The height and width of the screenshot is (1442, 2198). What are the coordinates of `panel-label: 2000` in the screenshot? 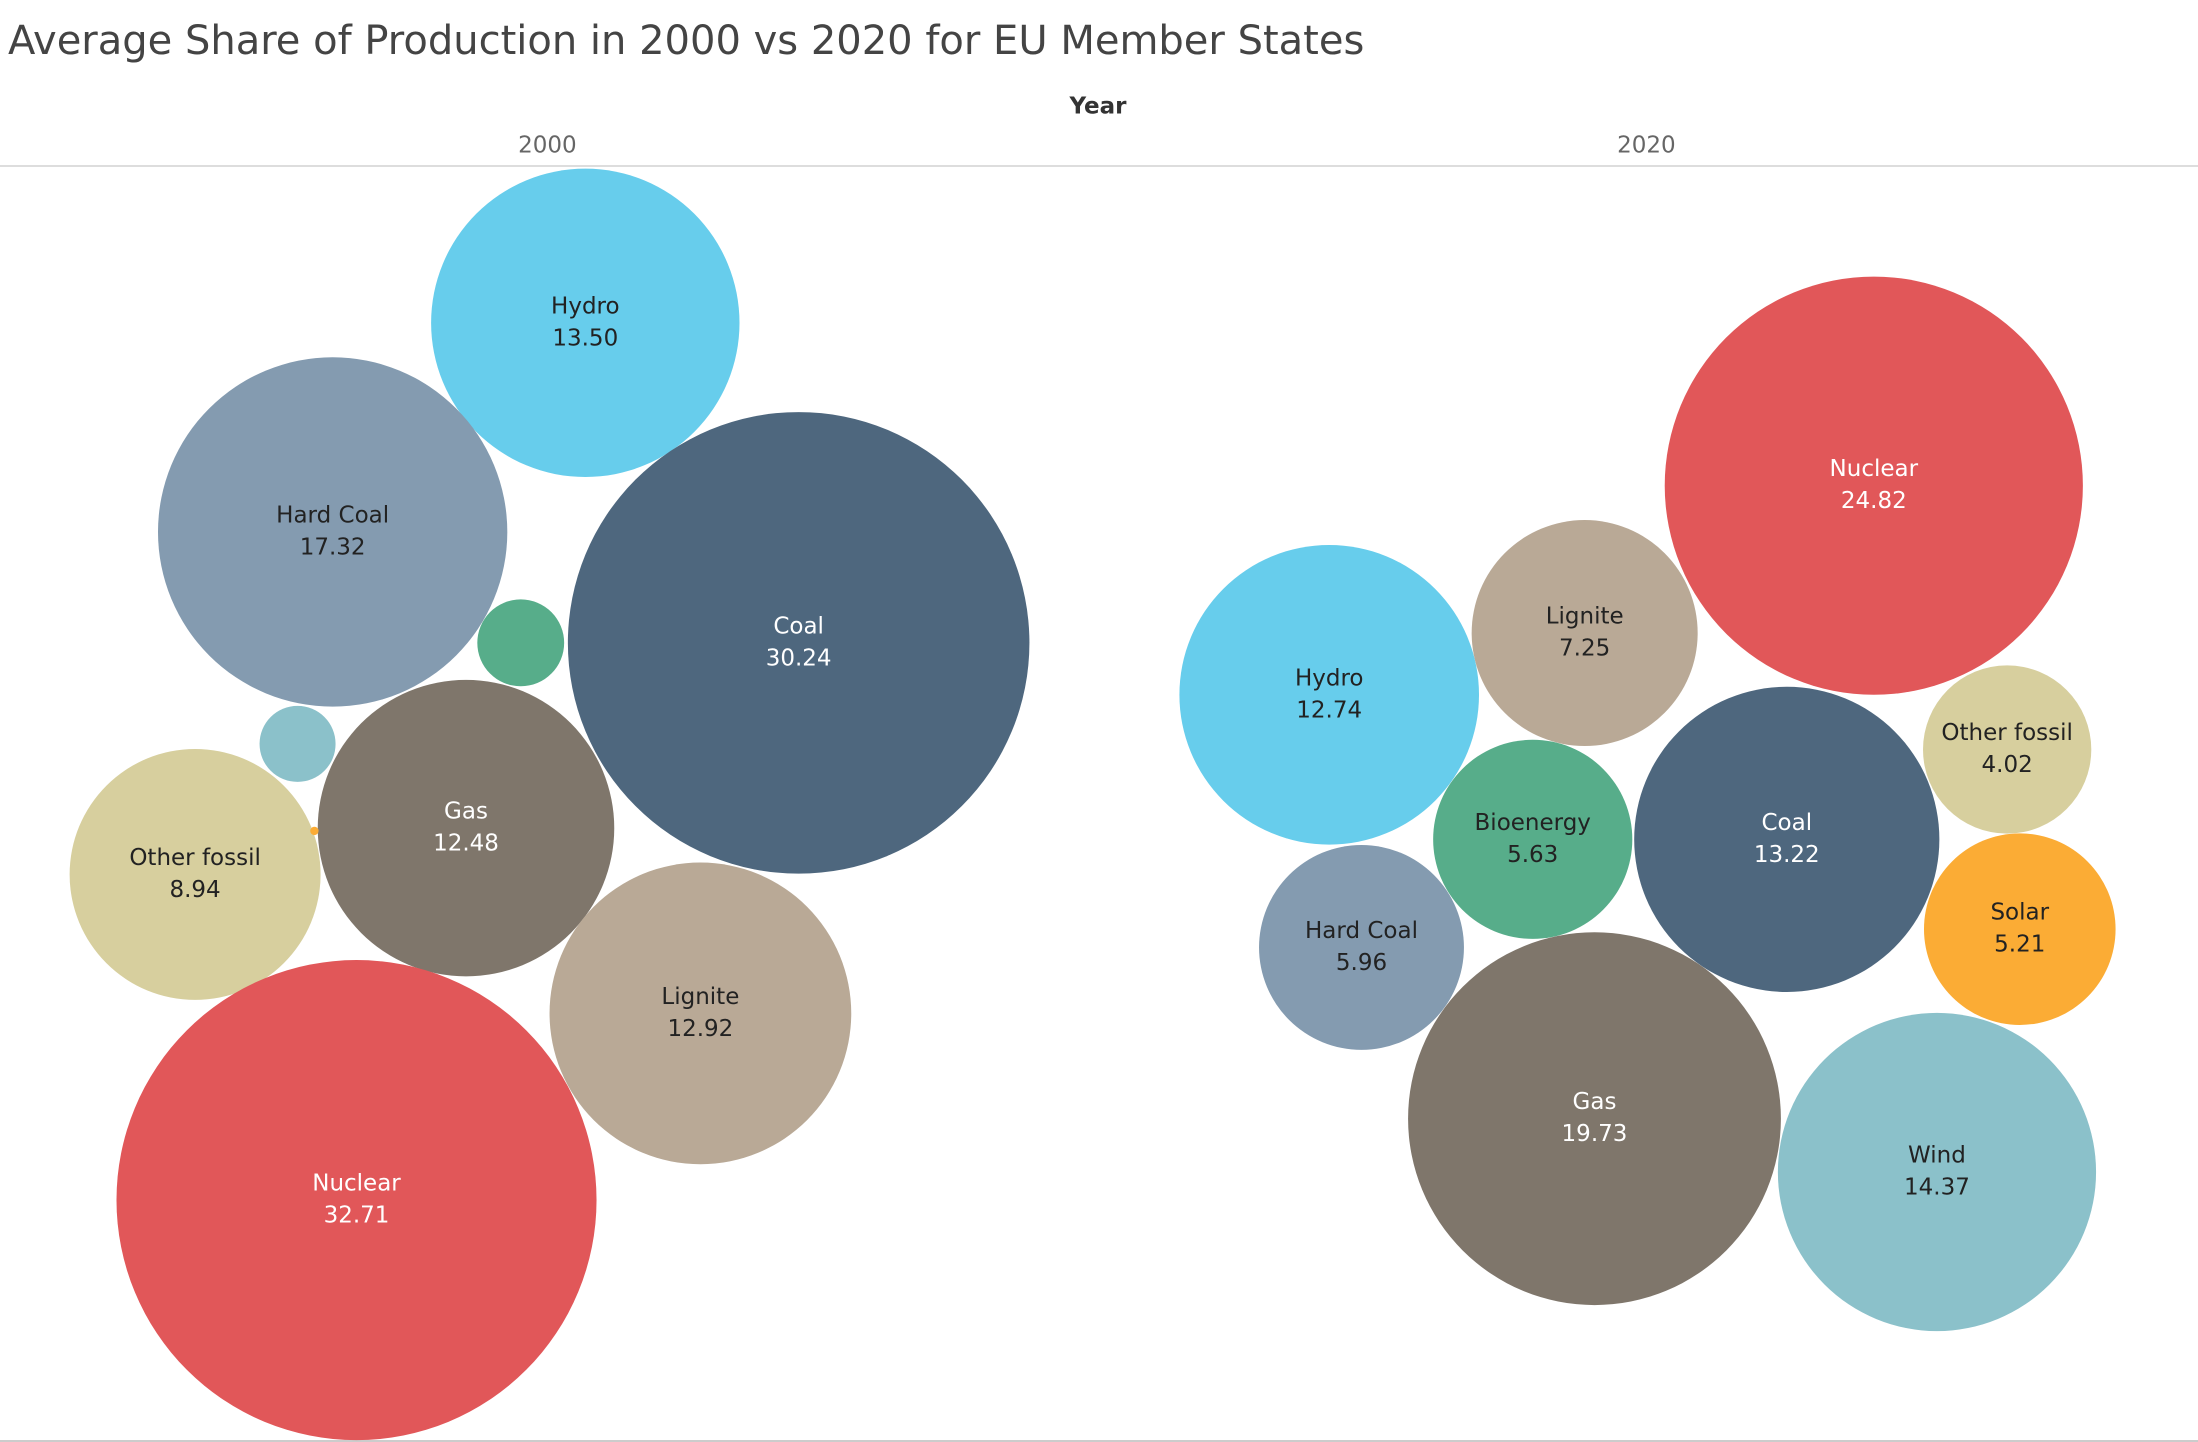 It's located at (547, 145).